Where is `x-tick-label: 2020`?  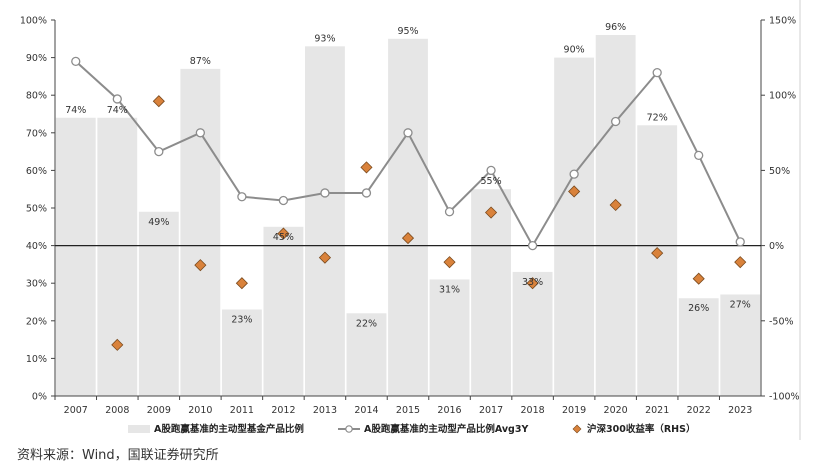 x-tick-label: 2020 is located at coordinates (616, 410).